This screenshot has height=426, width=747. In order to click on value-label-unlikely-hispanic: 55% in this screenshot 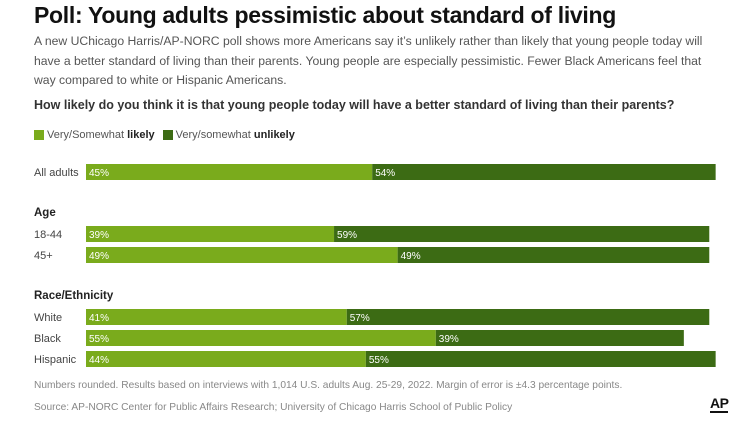, I will do `click(379, 360)`.